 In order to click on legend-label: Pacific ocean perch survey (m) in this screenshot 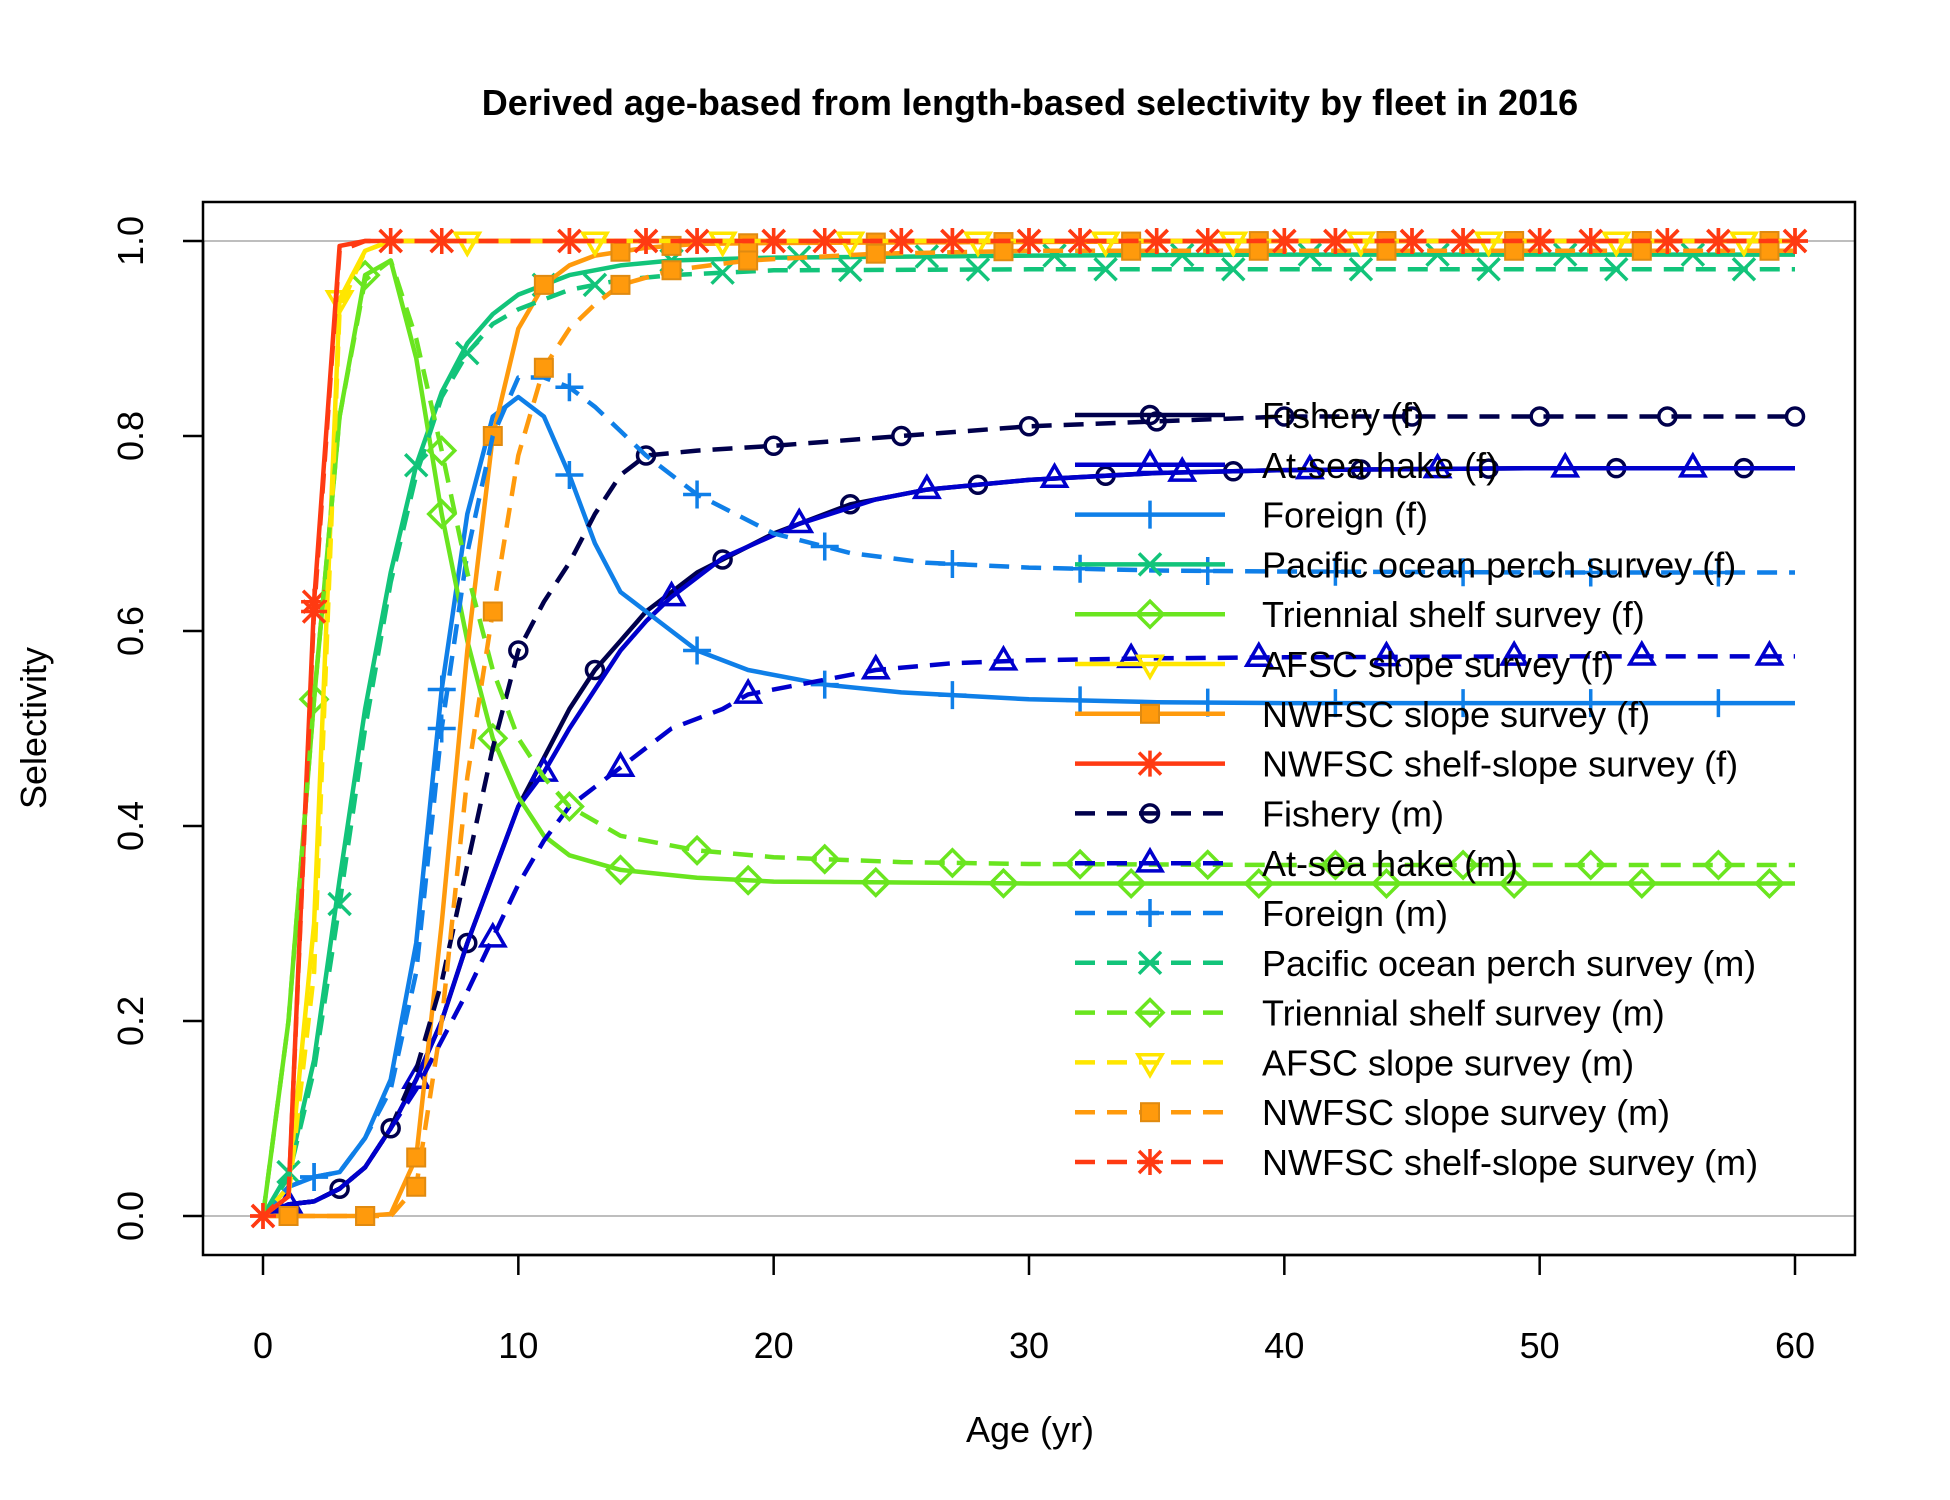, I will do `click(1509, 963)`.